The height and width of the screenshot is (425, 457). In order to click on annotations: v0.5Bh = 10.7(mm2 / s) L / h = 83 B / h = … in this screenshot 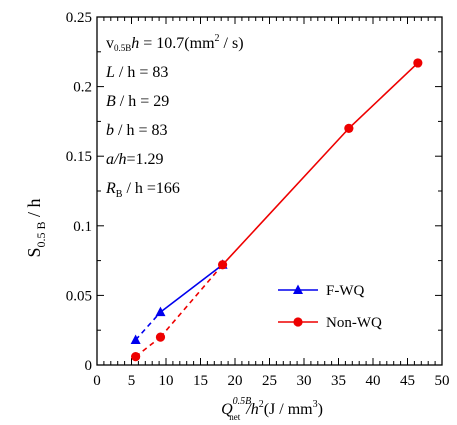, I will do `click(174, 116)`.